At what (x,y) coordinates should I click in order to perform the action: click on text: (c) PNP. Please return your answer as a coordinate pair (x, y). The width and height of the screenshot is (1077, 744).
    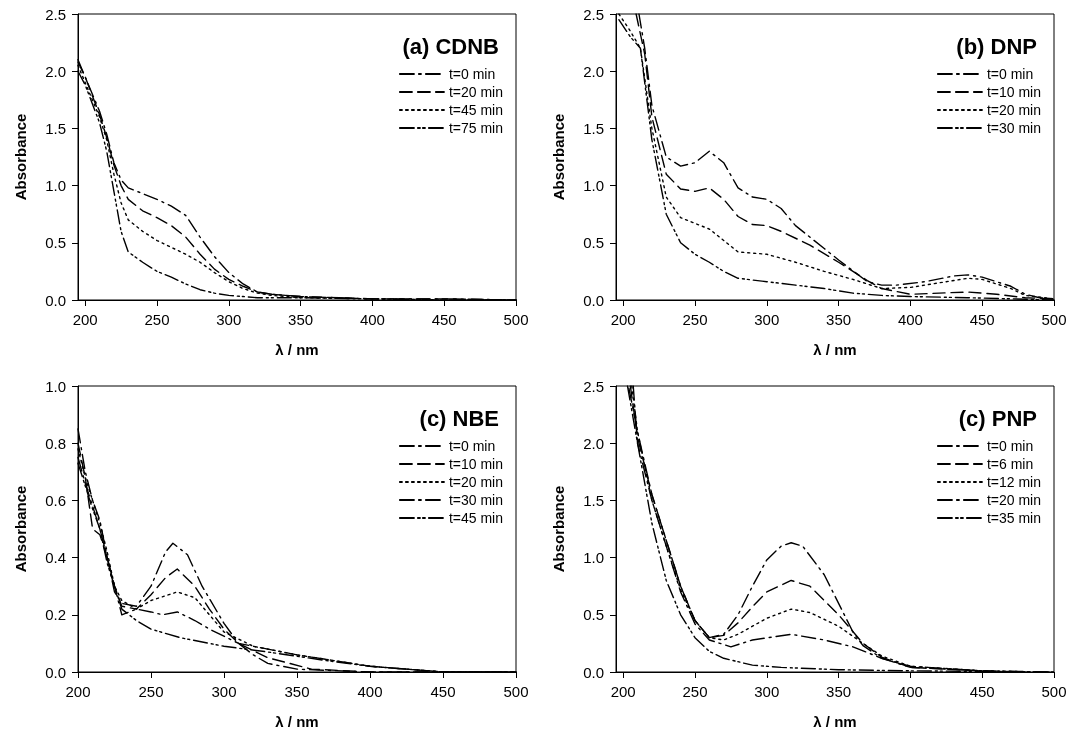
    Looking at the image, I should click on (998, 418).